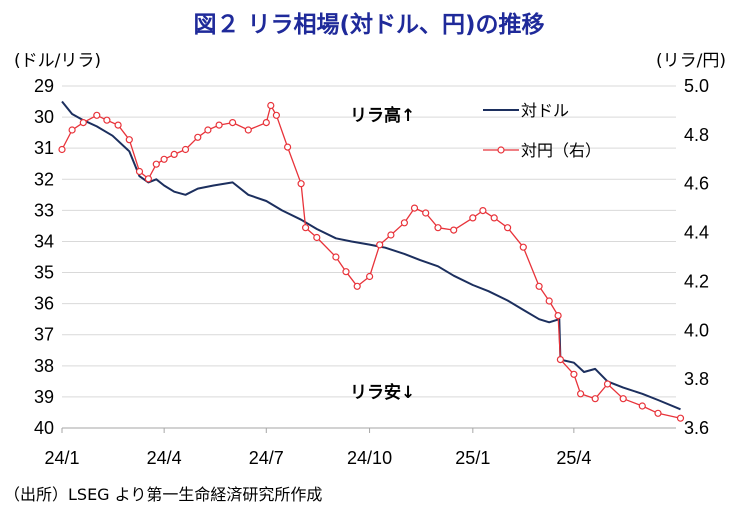  What do you see at coordinates (382, 115) in the screenshot?
I see `annotation-lira-strong: リラ高↑` at bounding box center [382, 115].